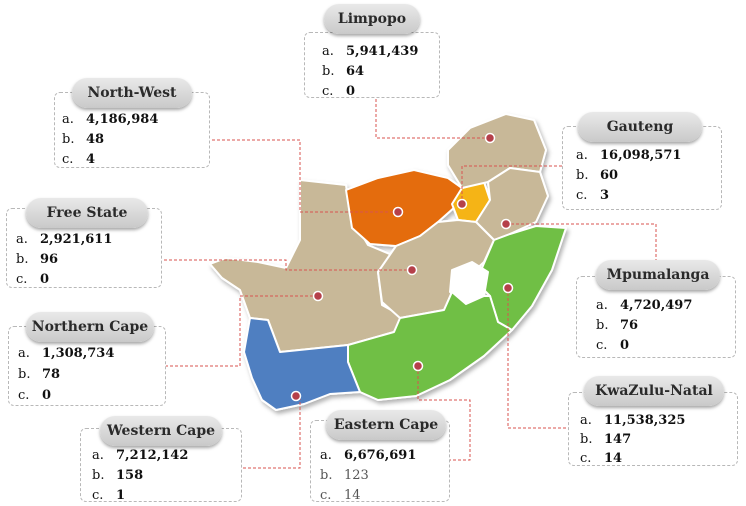  Describe the element at coordinates (654, 391) in the screenshot. I see `label-kwazulu-natal: KwaZulu-Natal` at that location.